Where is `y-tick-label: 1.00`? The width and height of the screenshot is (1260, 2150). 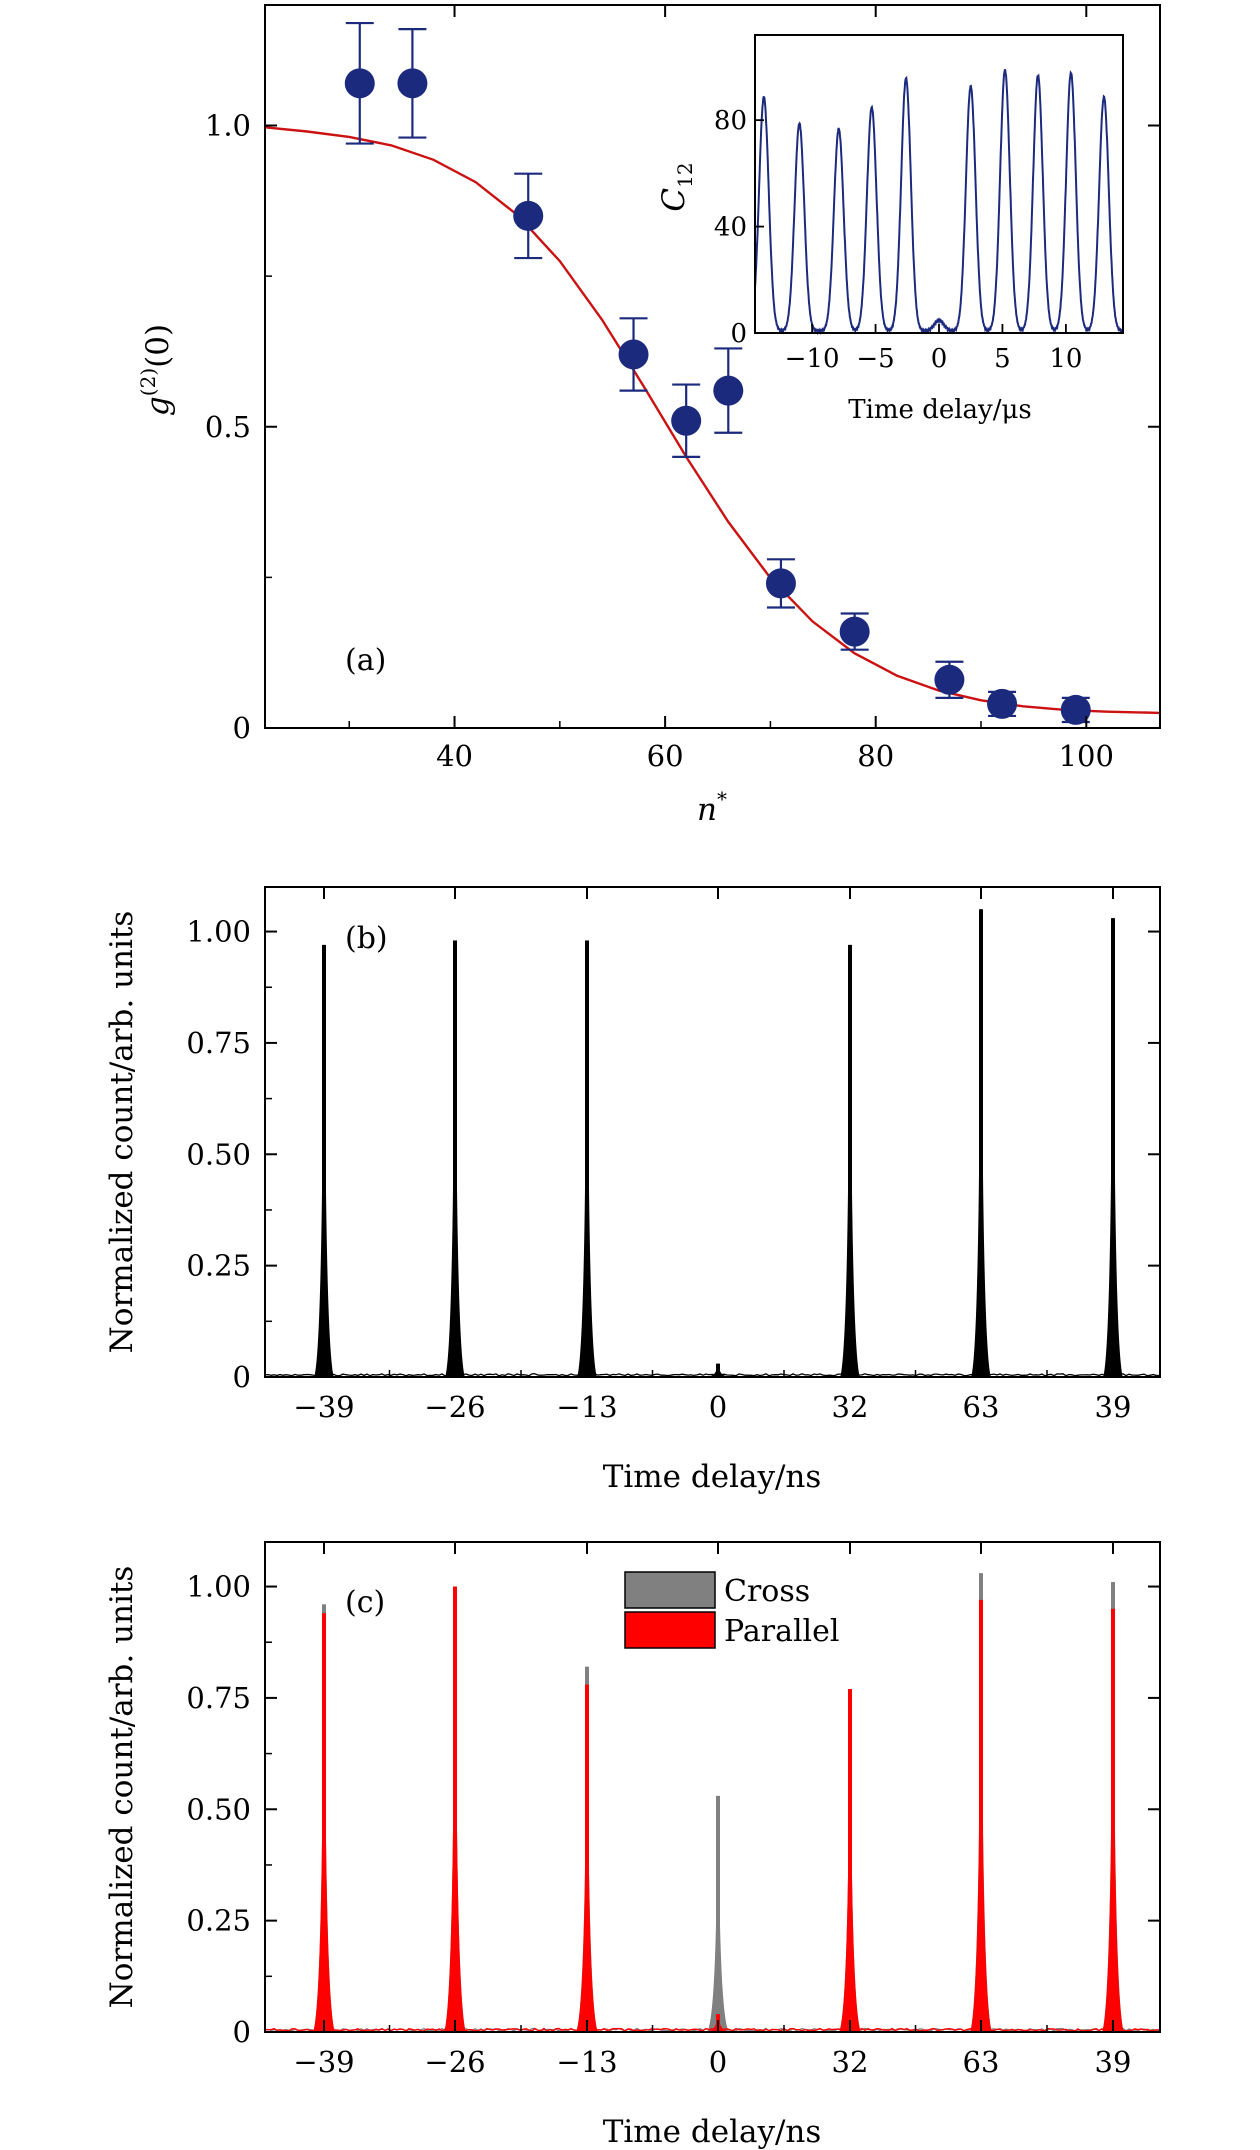 y-tick-label: 1.00 is located at coordinates (218, 932).